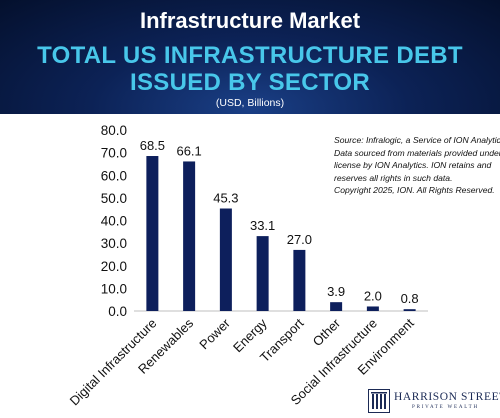 This screenshot has height=418, width=500. Describe the element at coordinates (114, 175) in the screenshot. I see `y-tick-label: 60.0` at that location.